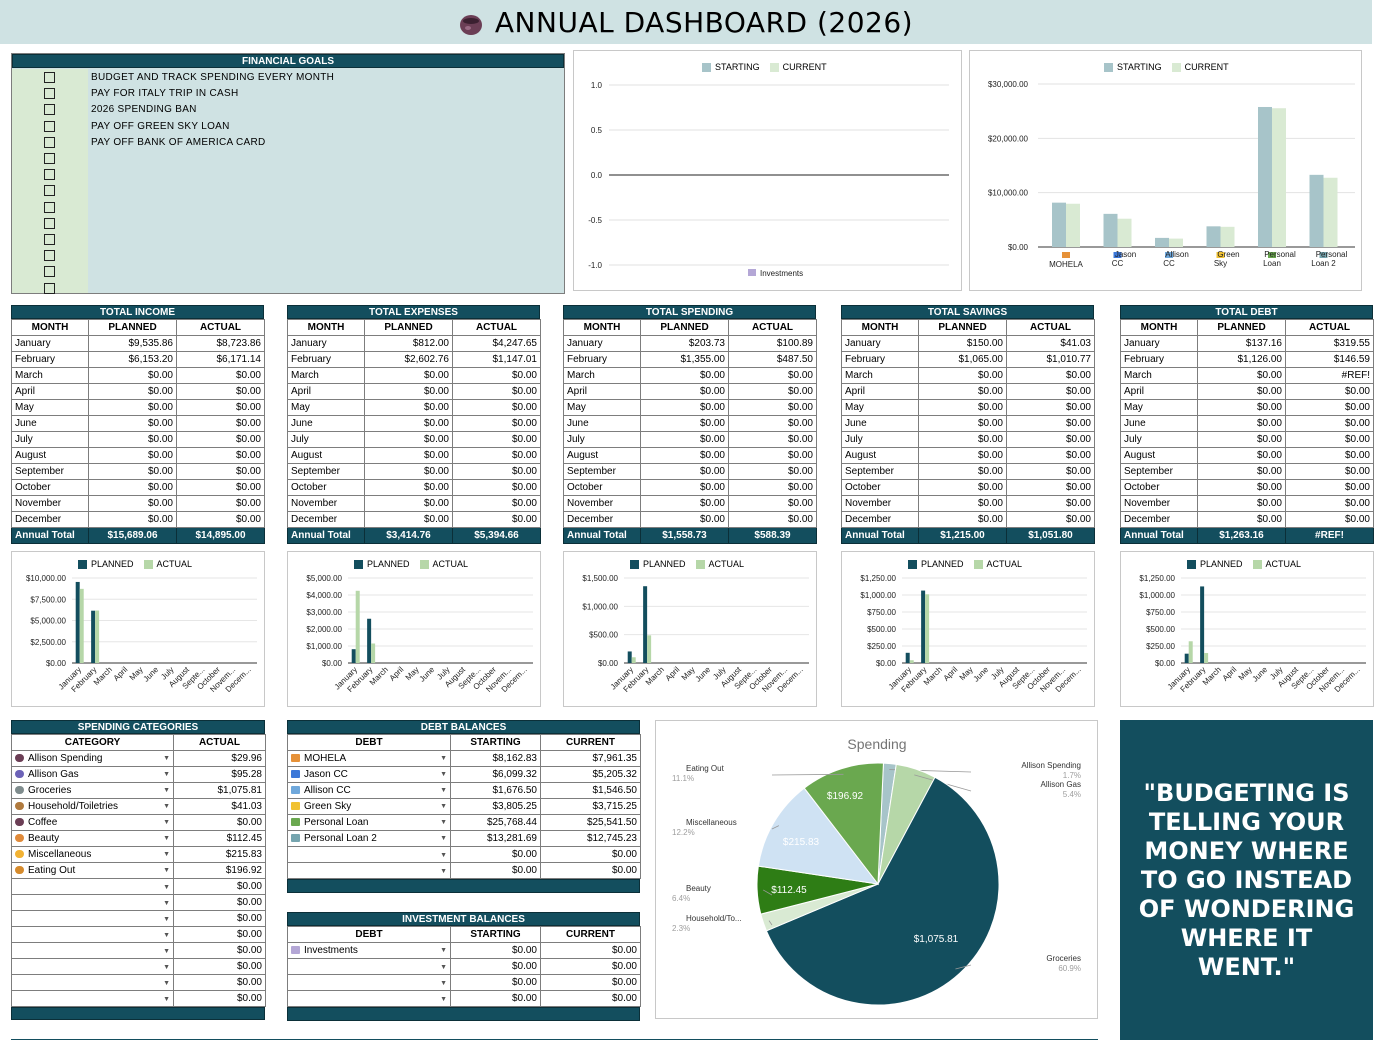  Describe the element at coordinates (369, 758) in the screenshot. I see `debt-cell: MOHELA ▼` at that location.